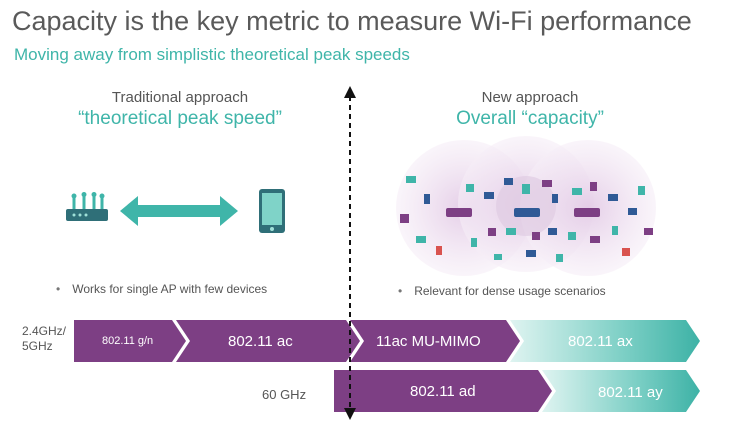  Describe the element at coordinates (530, 97) in the screenshot. I see `right-heading: New approach` at that location.